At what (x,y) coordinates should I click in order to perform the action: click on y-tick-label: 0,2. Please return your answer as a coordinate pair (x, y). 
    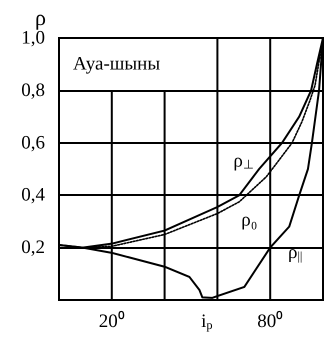
    Looking at the image, I should click on (33, 247).